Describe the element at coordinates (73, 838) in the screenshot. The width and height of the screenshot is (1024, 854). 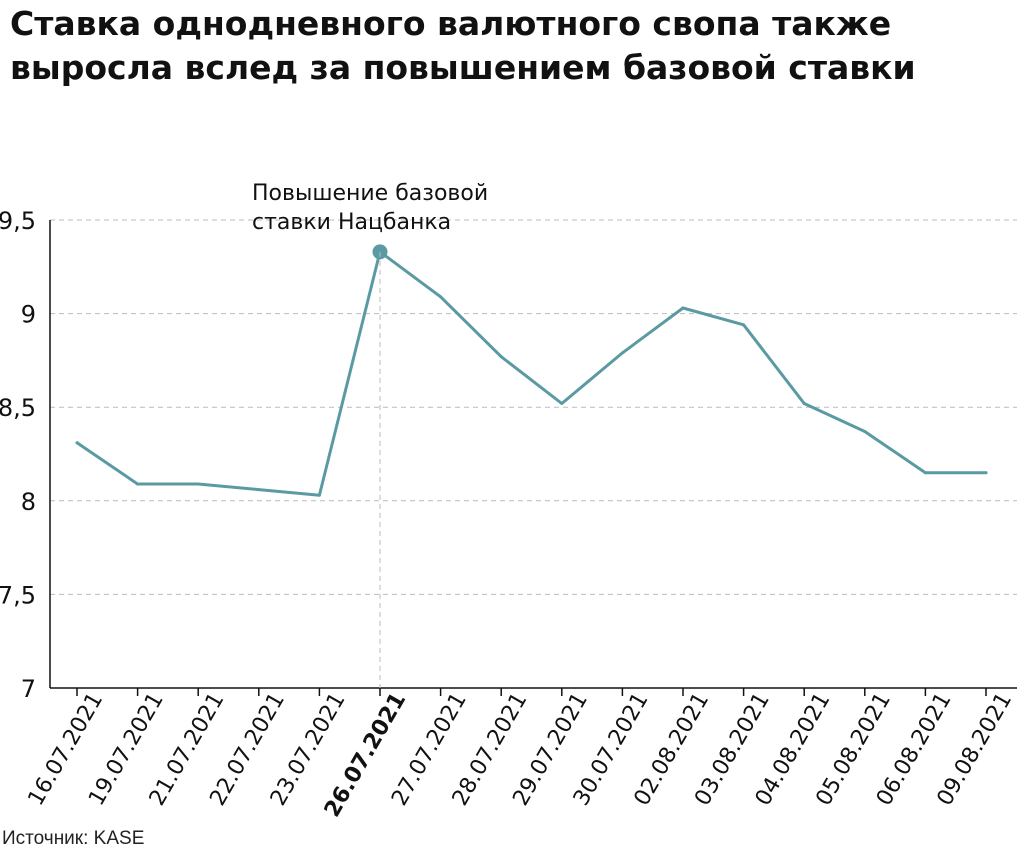
I see `source-note: Источник: KASE` at that location.